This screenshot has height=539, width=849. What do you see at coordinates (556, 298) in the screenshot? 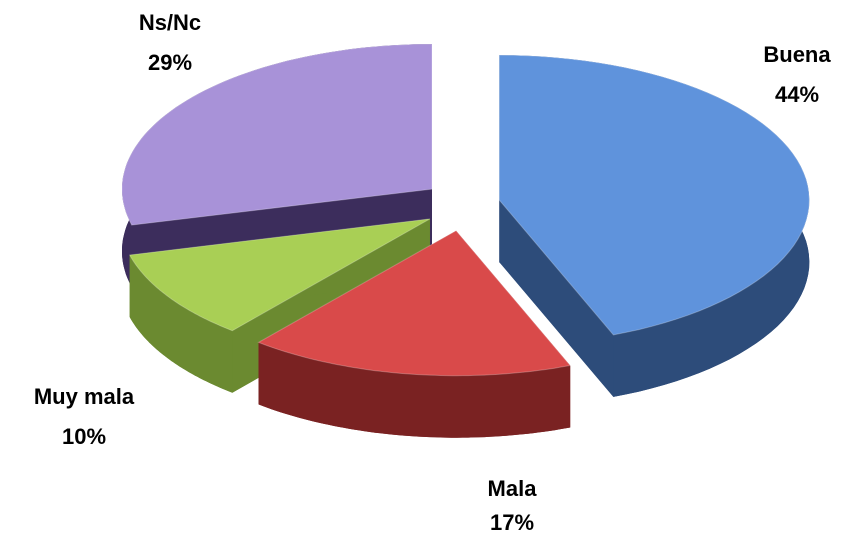
I see `slice-cut` at bounding box center [556, 298].